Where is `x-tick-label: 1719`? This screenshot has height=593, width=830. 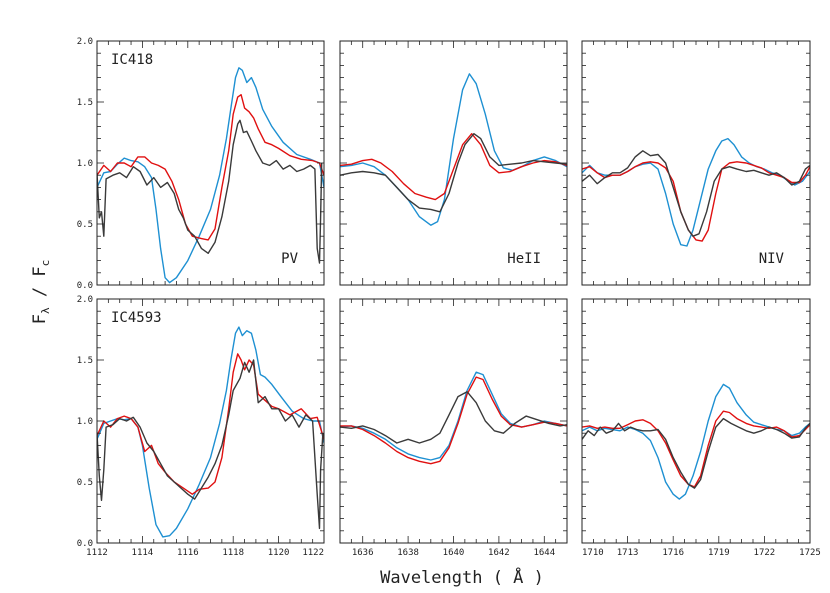
x-tick-label: 1719 is located at coordinates (719, 553).